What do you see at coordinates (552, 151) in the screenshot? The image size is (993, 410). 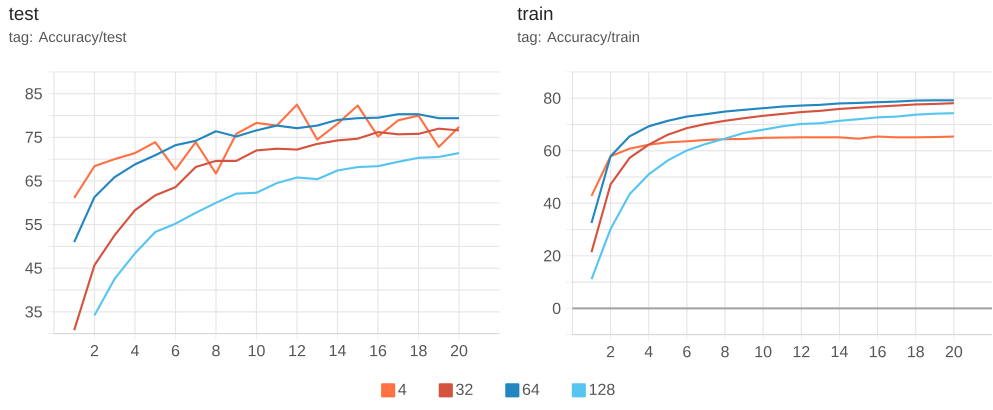 I see `y-tick-label: 60` at bounding box center [552, 151].